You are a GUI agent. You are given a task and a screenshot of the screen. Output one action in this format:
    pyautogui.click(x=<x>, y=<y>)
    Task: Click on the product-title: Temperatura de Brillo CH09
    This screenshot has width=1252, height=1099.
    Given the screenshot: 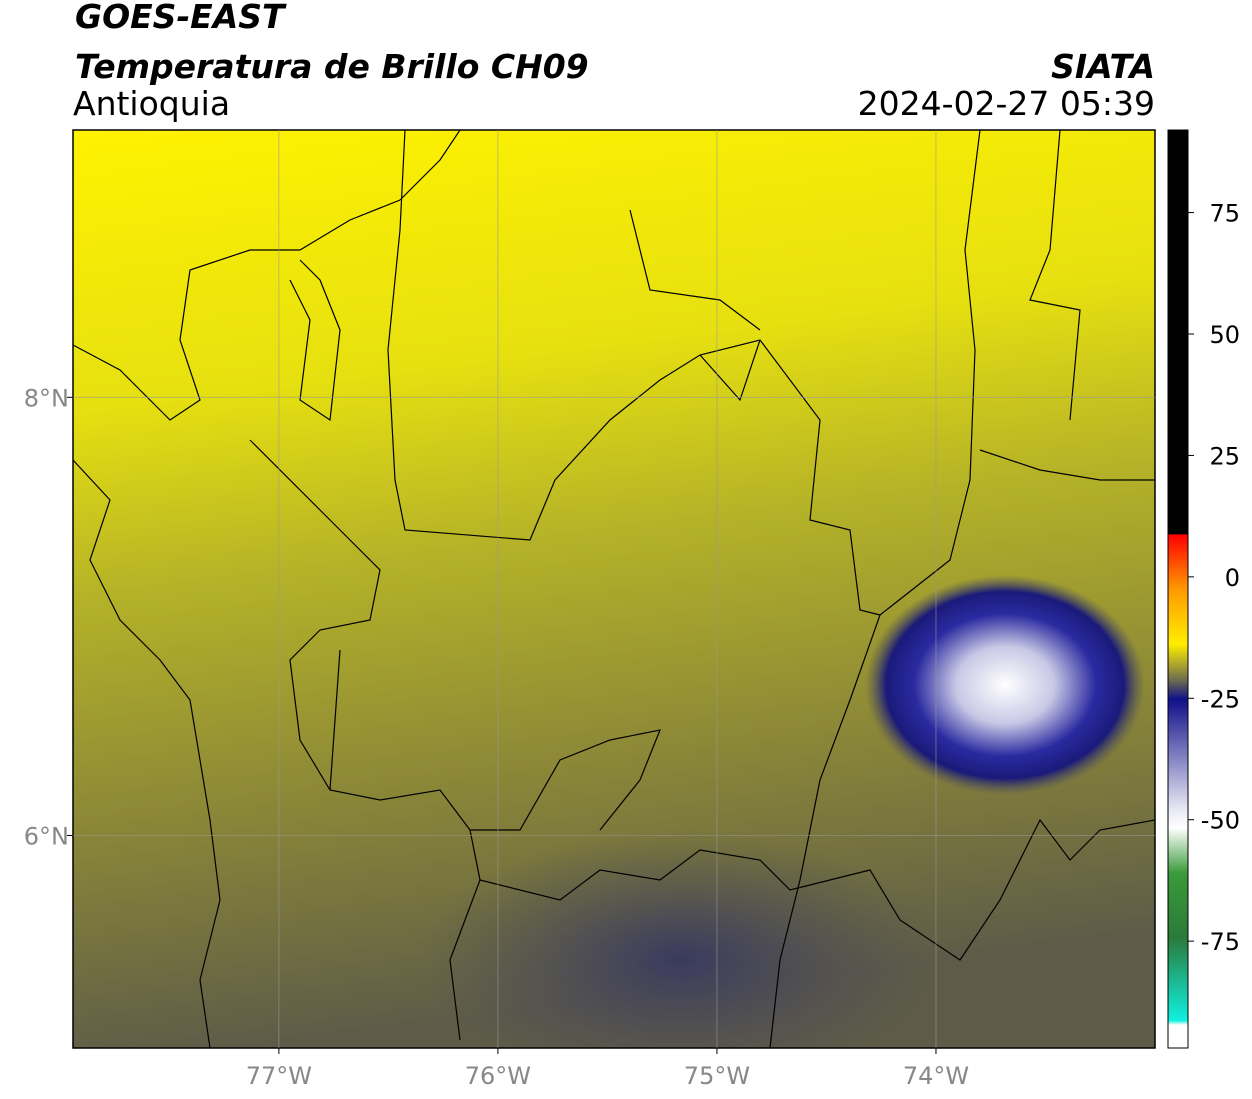 What is the action you would take?
    pyautogui.click(x=332, y=66)
    